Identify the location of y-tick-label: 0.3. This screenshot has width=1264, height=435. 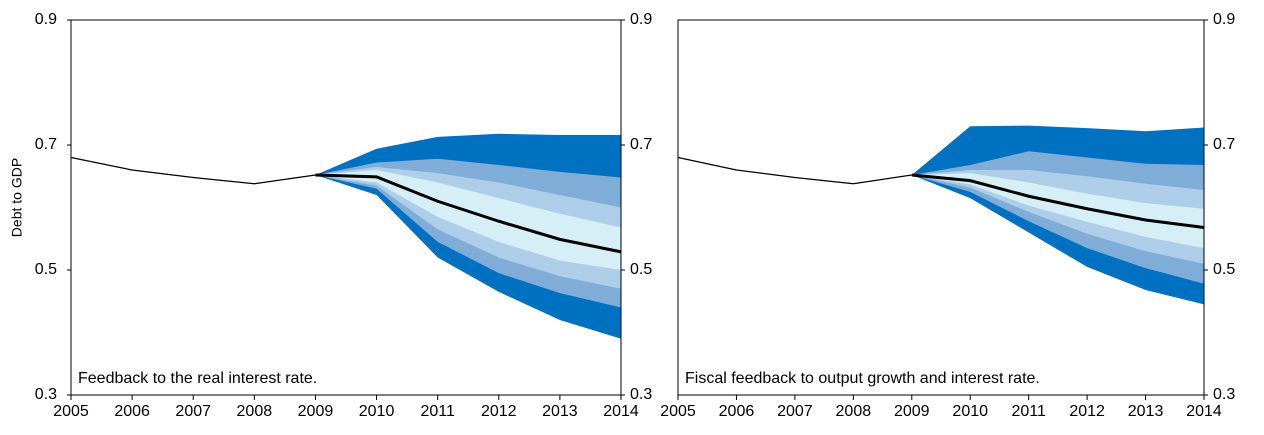
(46, 394).